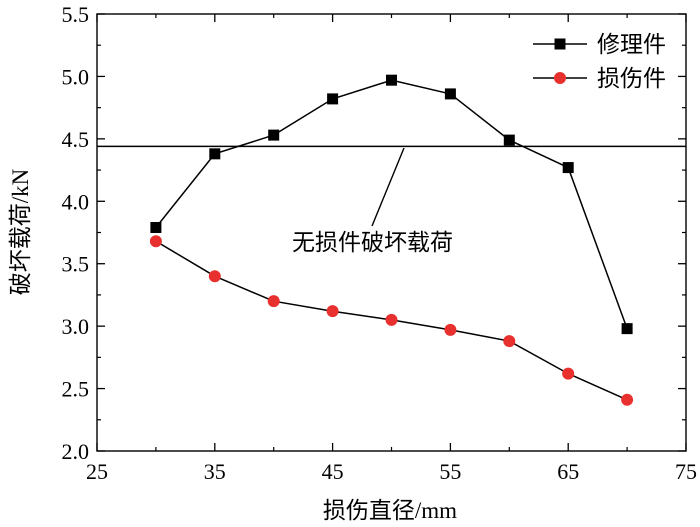 The width and height of the screenshot is (700, 527). What do you see at coordinates (215, 471) in the screenshot?
I see `x-tick-label: 35` at bounding box center [215, 471].